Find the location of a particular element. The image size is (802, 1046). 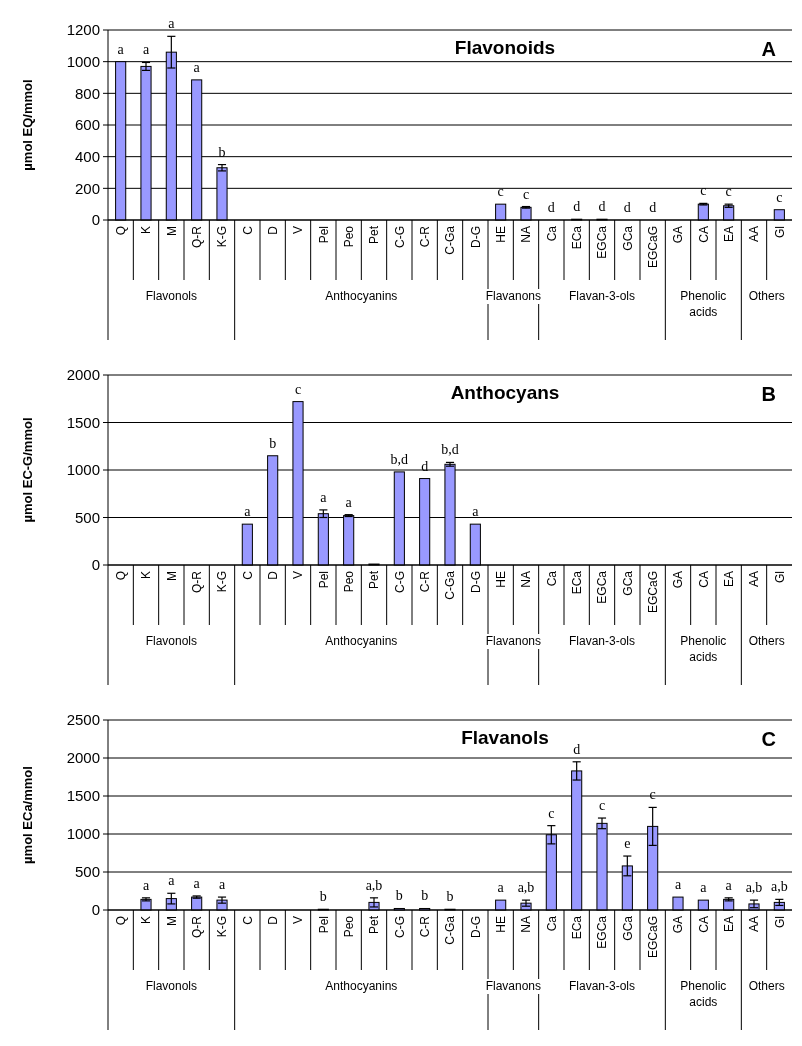

x-tick-label: NA is located at coordinates (526, 924).